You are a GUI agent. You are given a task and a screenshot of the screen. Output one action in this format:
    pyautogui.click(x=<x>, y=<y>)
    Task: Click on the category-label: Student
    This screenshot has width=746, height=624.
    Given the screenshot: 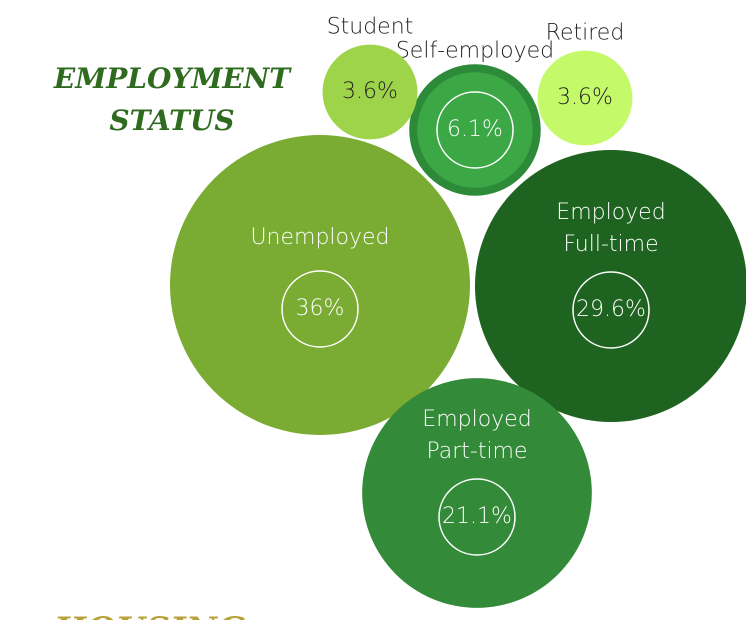 What is the action you would take?
    pyautogui.click(x=370, y=27)
    